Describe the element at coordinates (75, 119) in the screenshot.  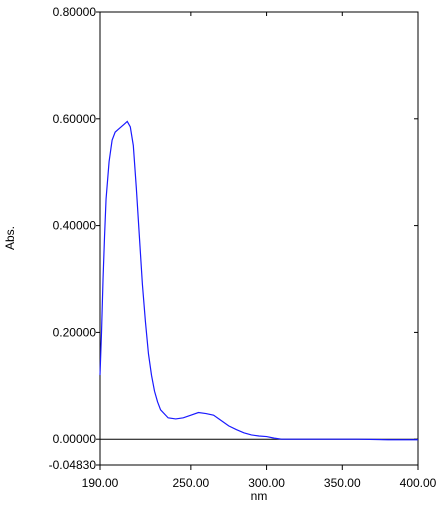
I see `y-tick-label: 0.60000` at that location.